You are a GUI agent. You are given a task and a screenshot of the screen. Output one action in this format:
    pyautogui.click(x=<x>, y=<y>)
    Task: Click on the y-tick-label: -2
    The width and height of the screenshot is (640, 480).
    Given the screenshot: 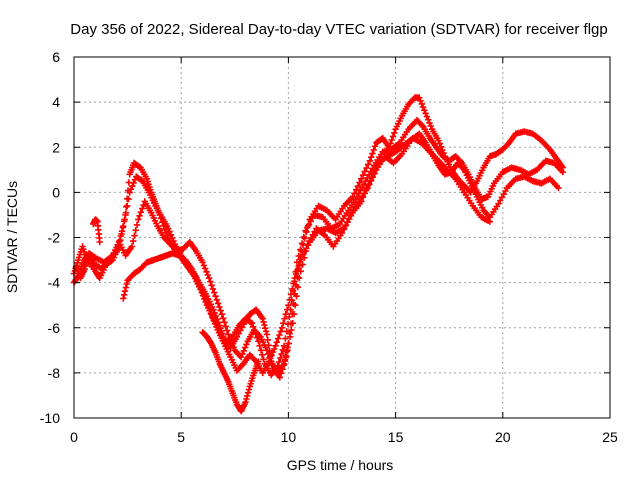 What is the action you would take?
    pyautogui.click(x=54, y=238)
    